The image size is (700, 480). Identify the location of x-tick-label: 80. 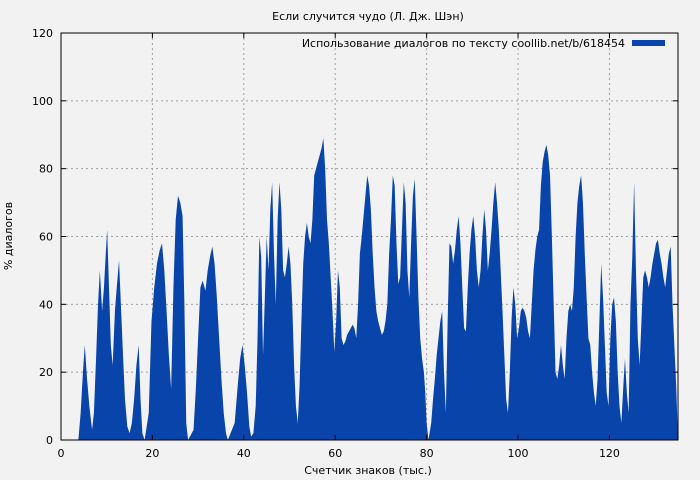
(427, 453).